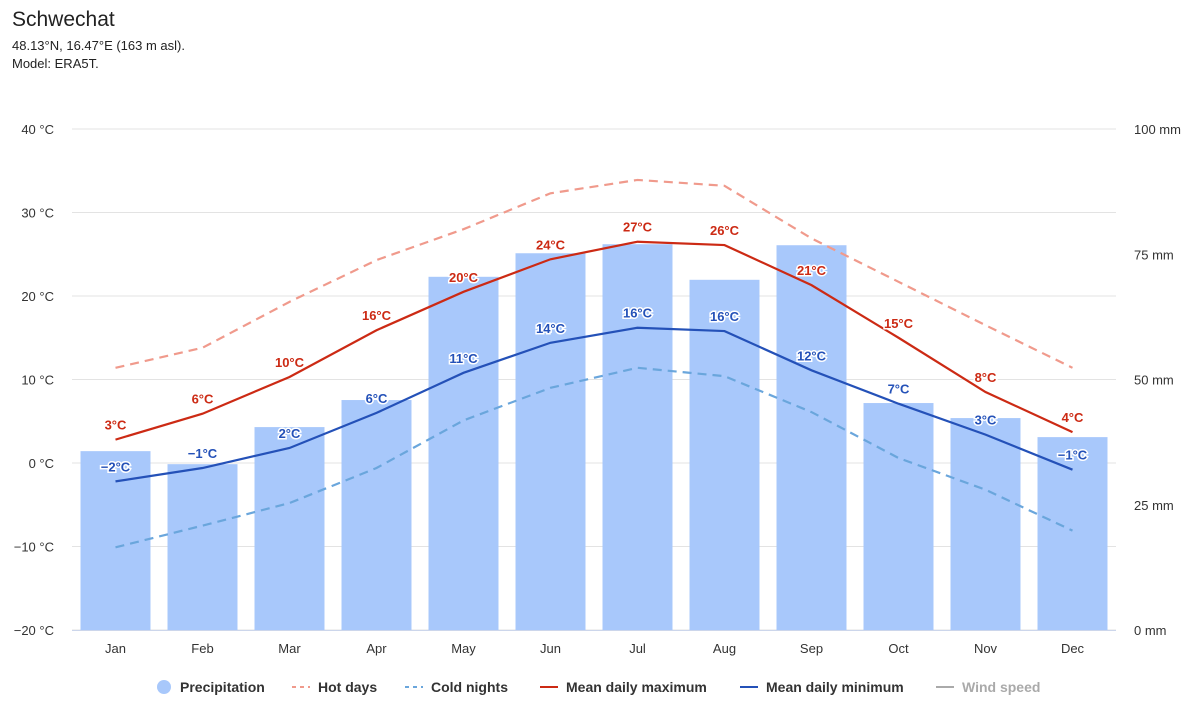  Describe the element at coordinates (37, 213) in the screenshot. I see `y-left-tick-label: 30 °C` at that location.